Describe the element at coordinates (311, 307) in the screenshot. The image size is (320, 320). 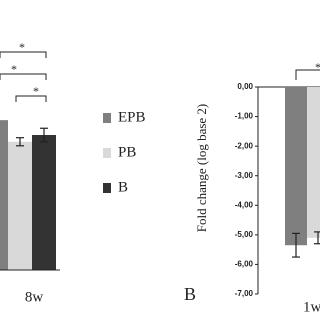
I see `x-tick-label: 1w` at that location.